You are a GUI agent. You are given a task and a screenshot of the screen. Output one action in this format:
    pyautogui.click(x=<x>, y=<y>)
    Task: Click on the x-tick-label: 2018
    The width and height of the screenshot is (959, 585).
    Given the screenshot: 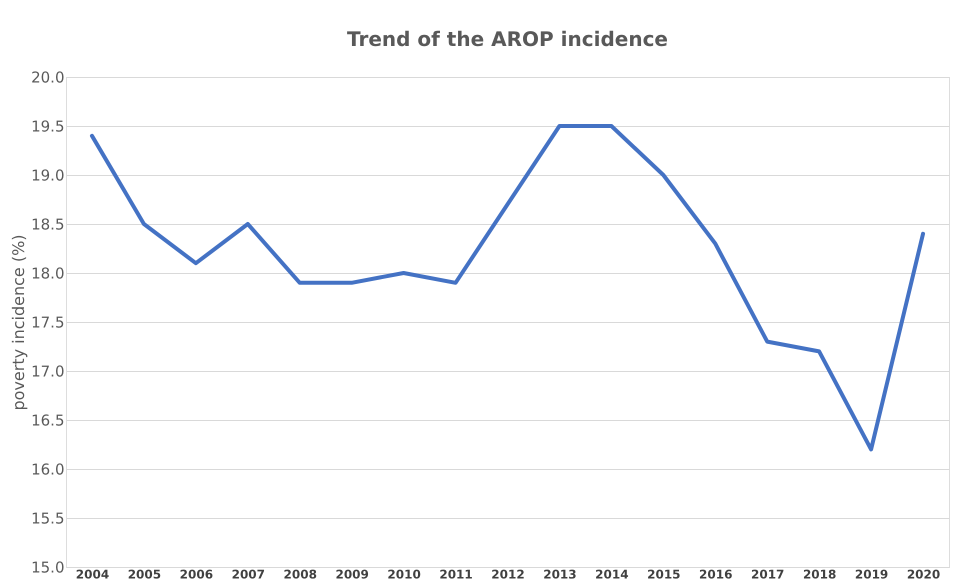 What is the action you would take?
    pyautogui.click(x=819, y=575)
    